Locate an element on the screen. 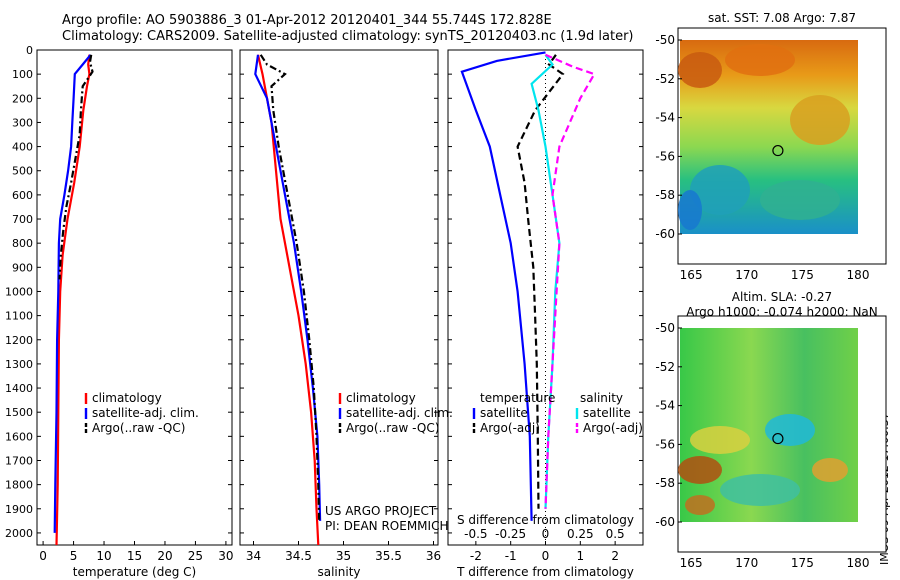 The height and width of the screenshot is (580, 900). difference-s-tick-label: 0 is located at coordinates (546, 534).